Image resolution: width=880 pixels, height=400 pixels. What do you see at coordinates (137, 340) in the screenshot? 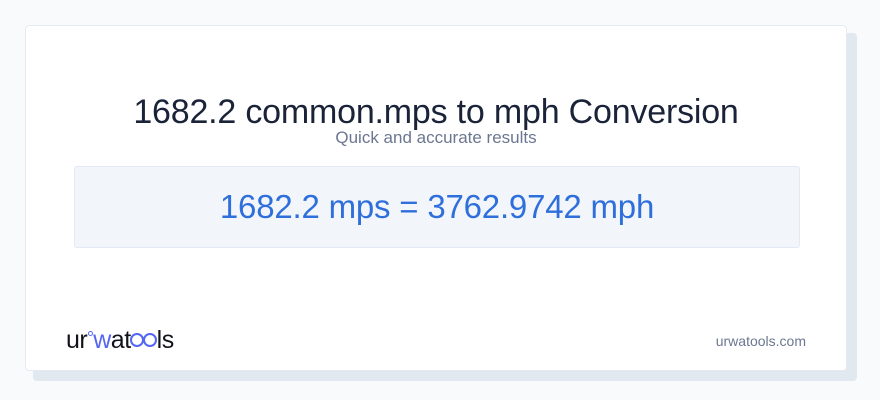
I see `logo-circle-o-first-icon` at bounding box center [137, 340].